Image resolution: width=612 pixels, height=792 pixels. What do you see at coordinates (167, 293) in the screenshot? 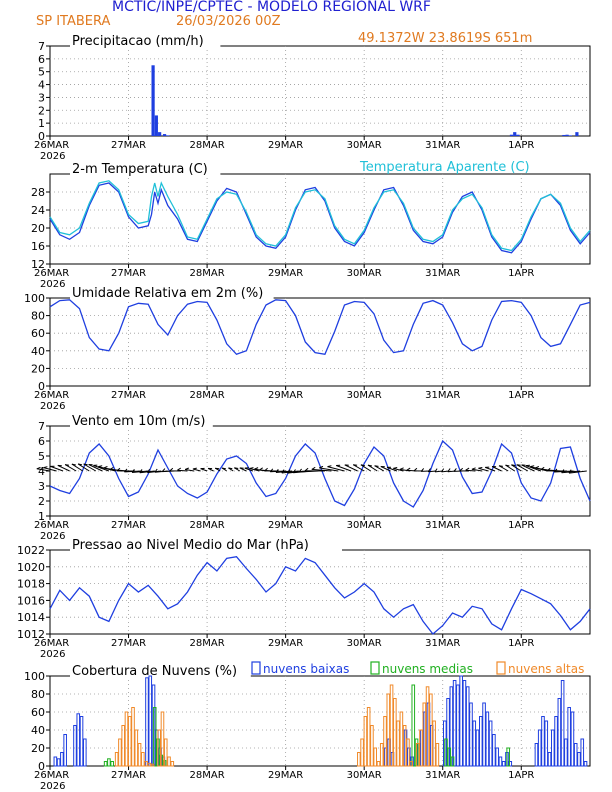
I see `panel-title: Umidade Relativa em 2m (%)` at bounding box center [167, 293].